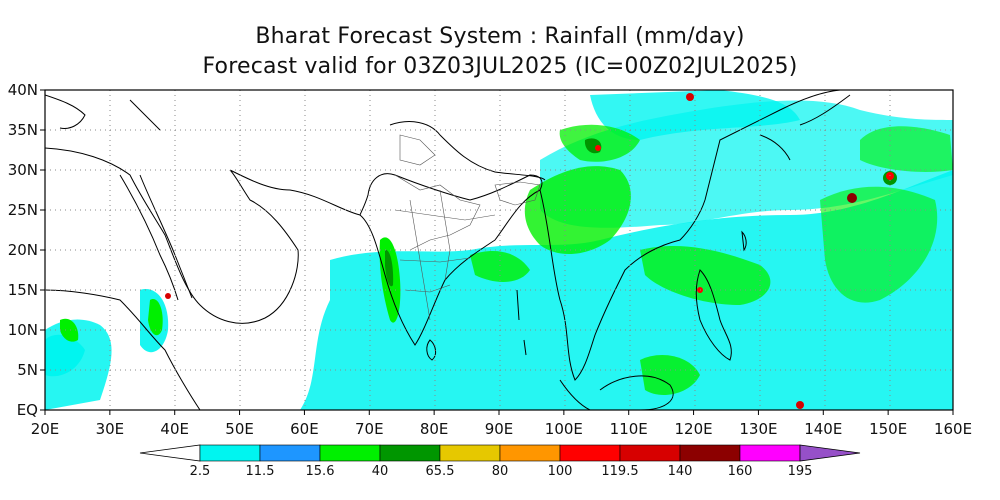  I want to click on lon-tick-label: 20E, so click(45, 429).